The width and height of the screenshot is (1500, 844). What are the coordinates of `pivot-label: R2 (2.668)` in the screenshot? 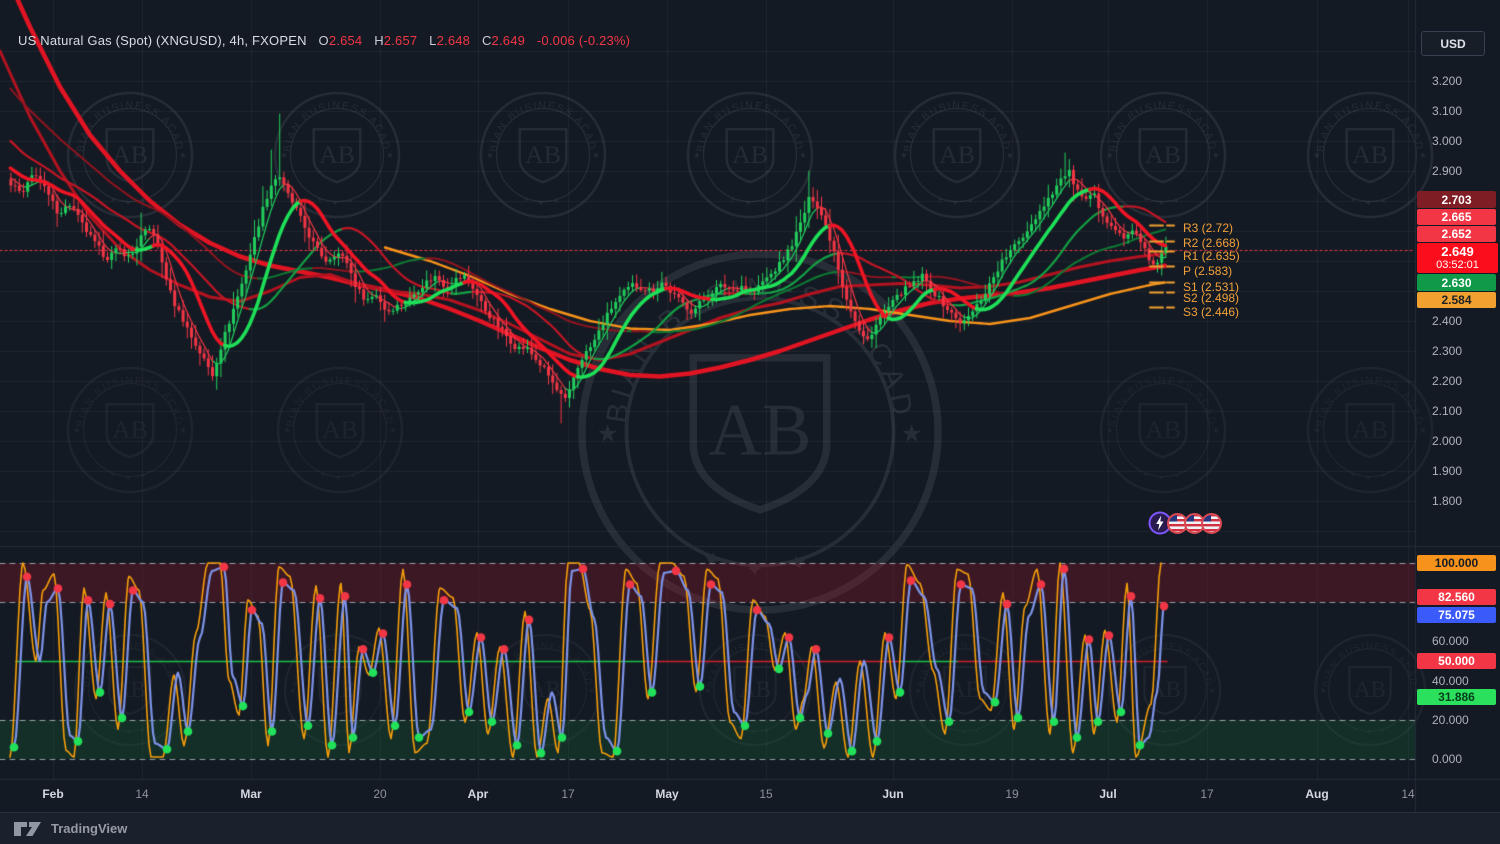 It's located at (1211, 243).